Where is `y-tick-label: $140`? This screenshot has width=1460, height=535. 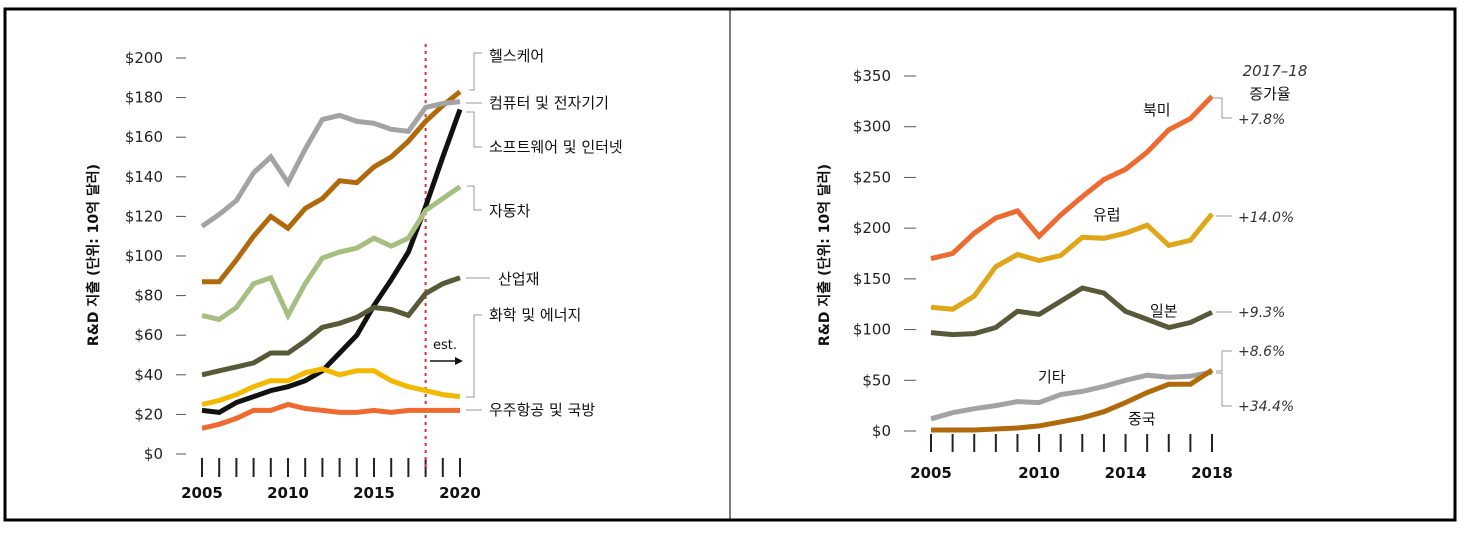 y-tick-label: $140 is located at coordinates (144, 177).